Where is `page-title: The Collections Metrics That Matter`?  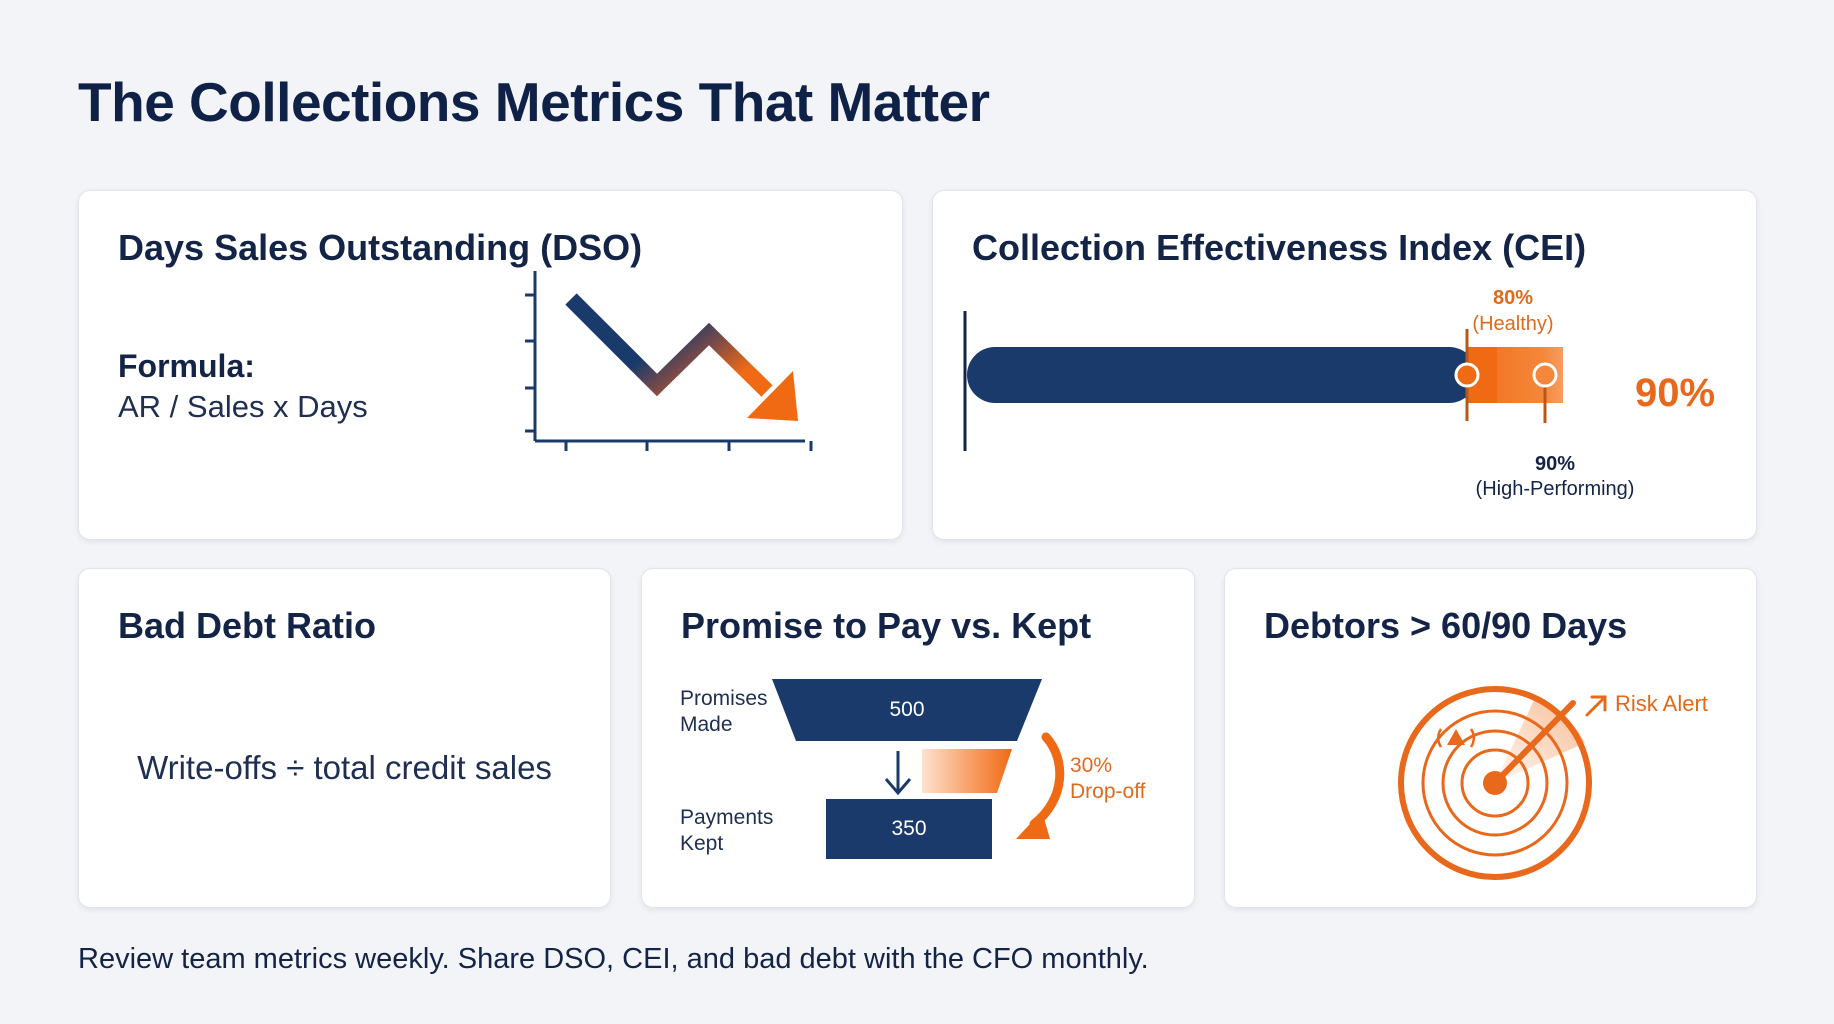
page-title: The Collections Metrics That Matter is located at coordinates (534, 102).